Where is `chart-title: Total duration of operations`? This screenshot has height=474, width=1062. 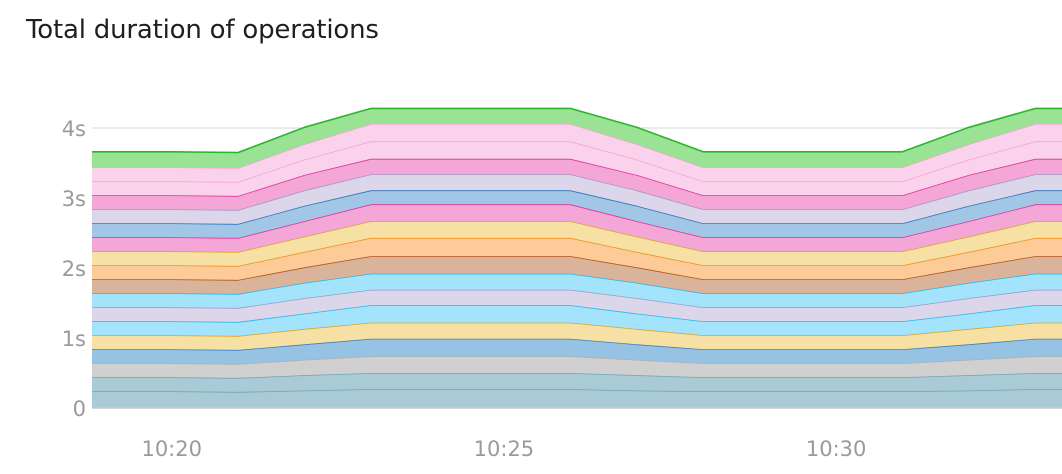
chart-title: Total duration of operations is located at coordinates (202, 30).